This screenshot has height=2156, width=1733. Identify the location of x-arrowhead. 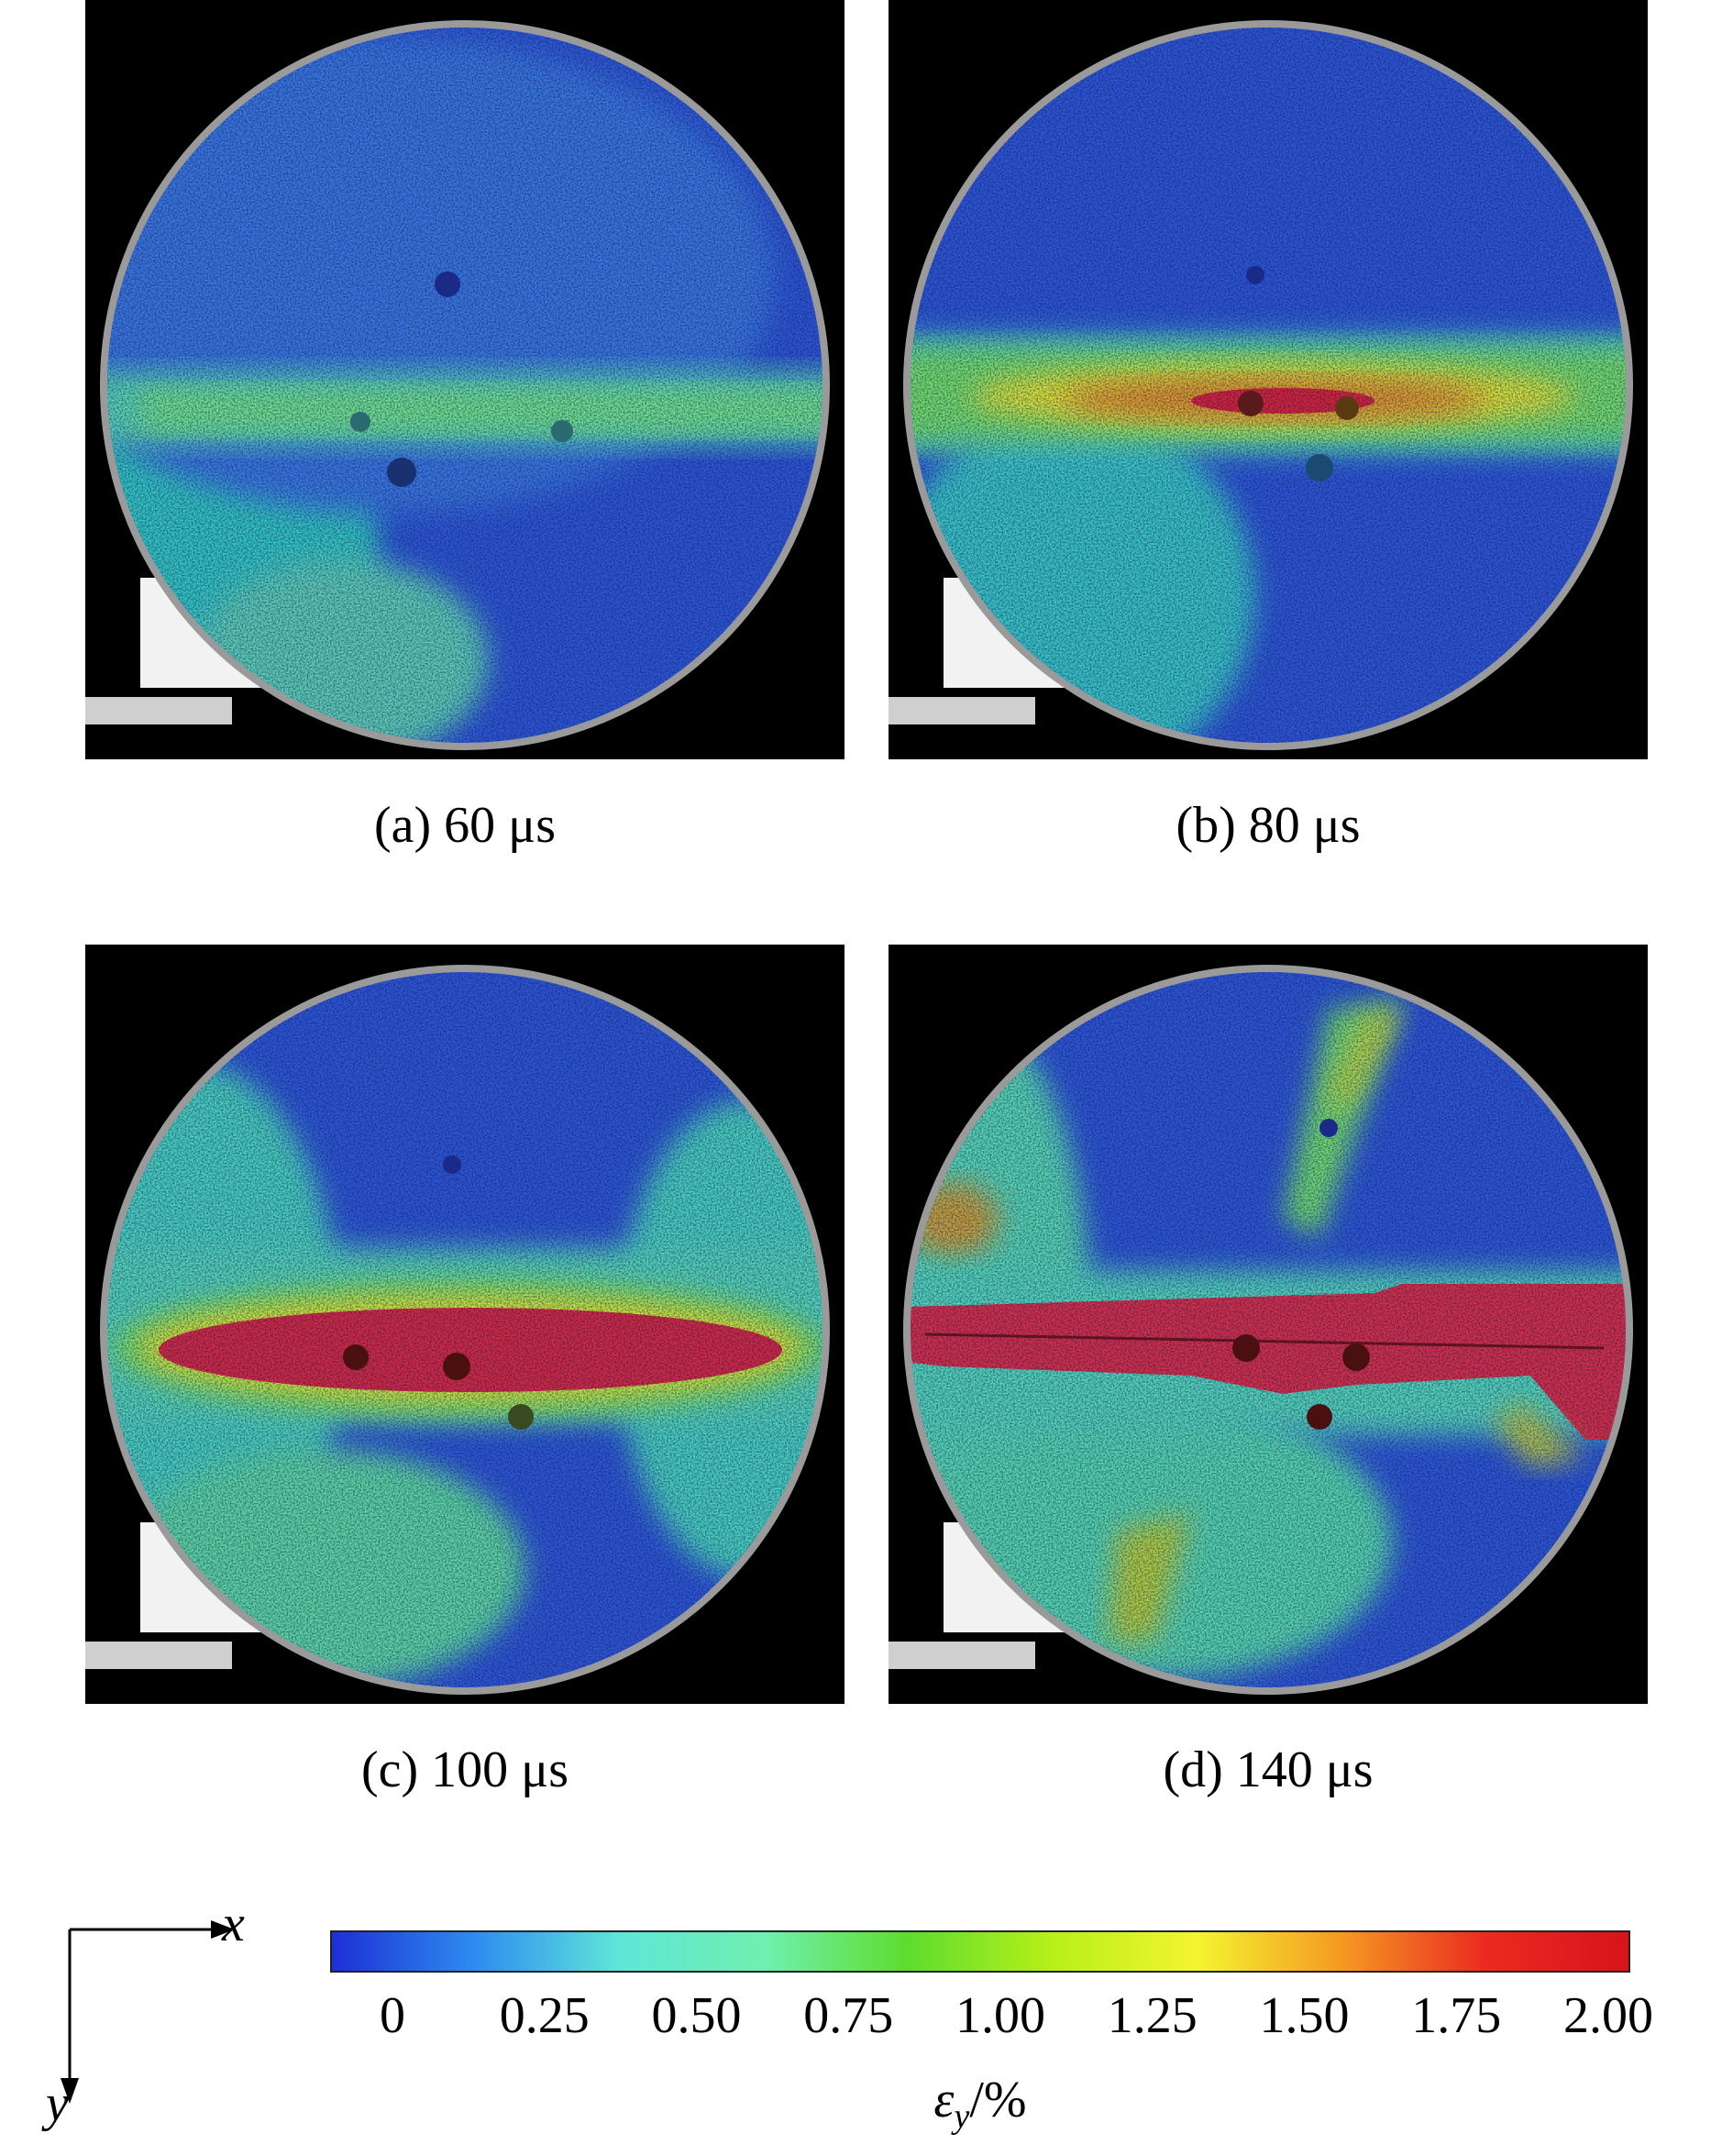
(223, 1930).